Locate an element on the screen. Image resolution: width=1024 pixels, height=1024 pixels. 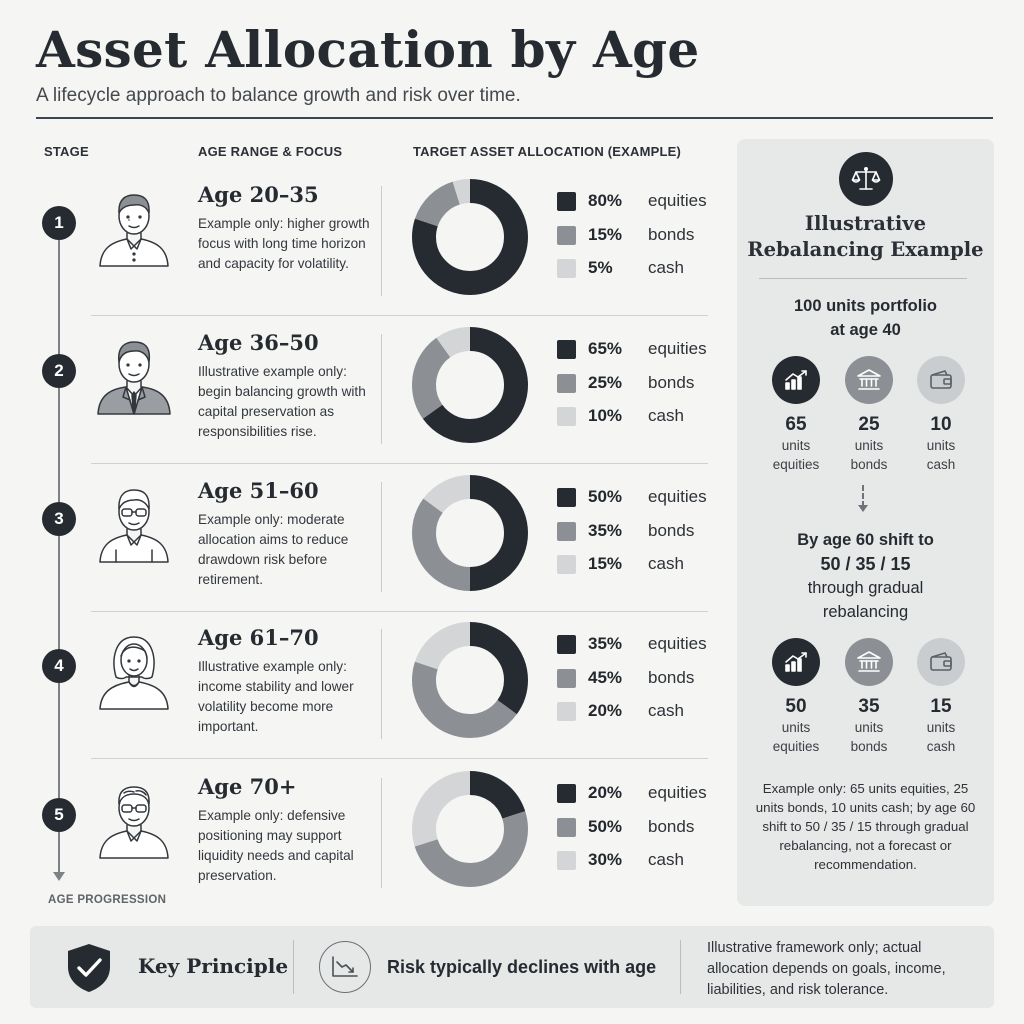
donut-slice-cash is located at coordinates (470, 237).